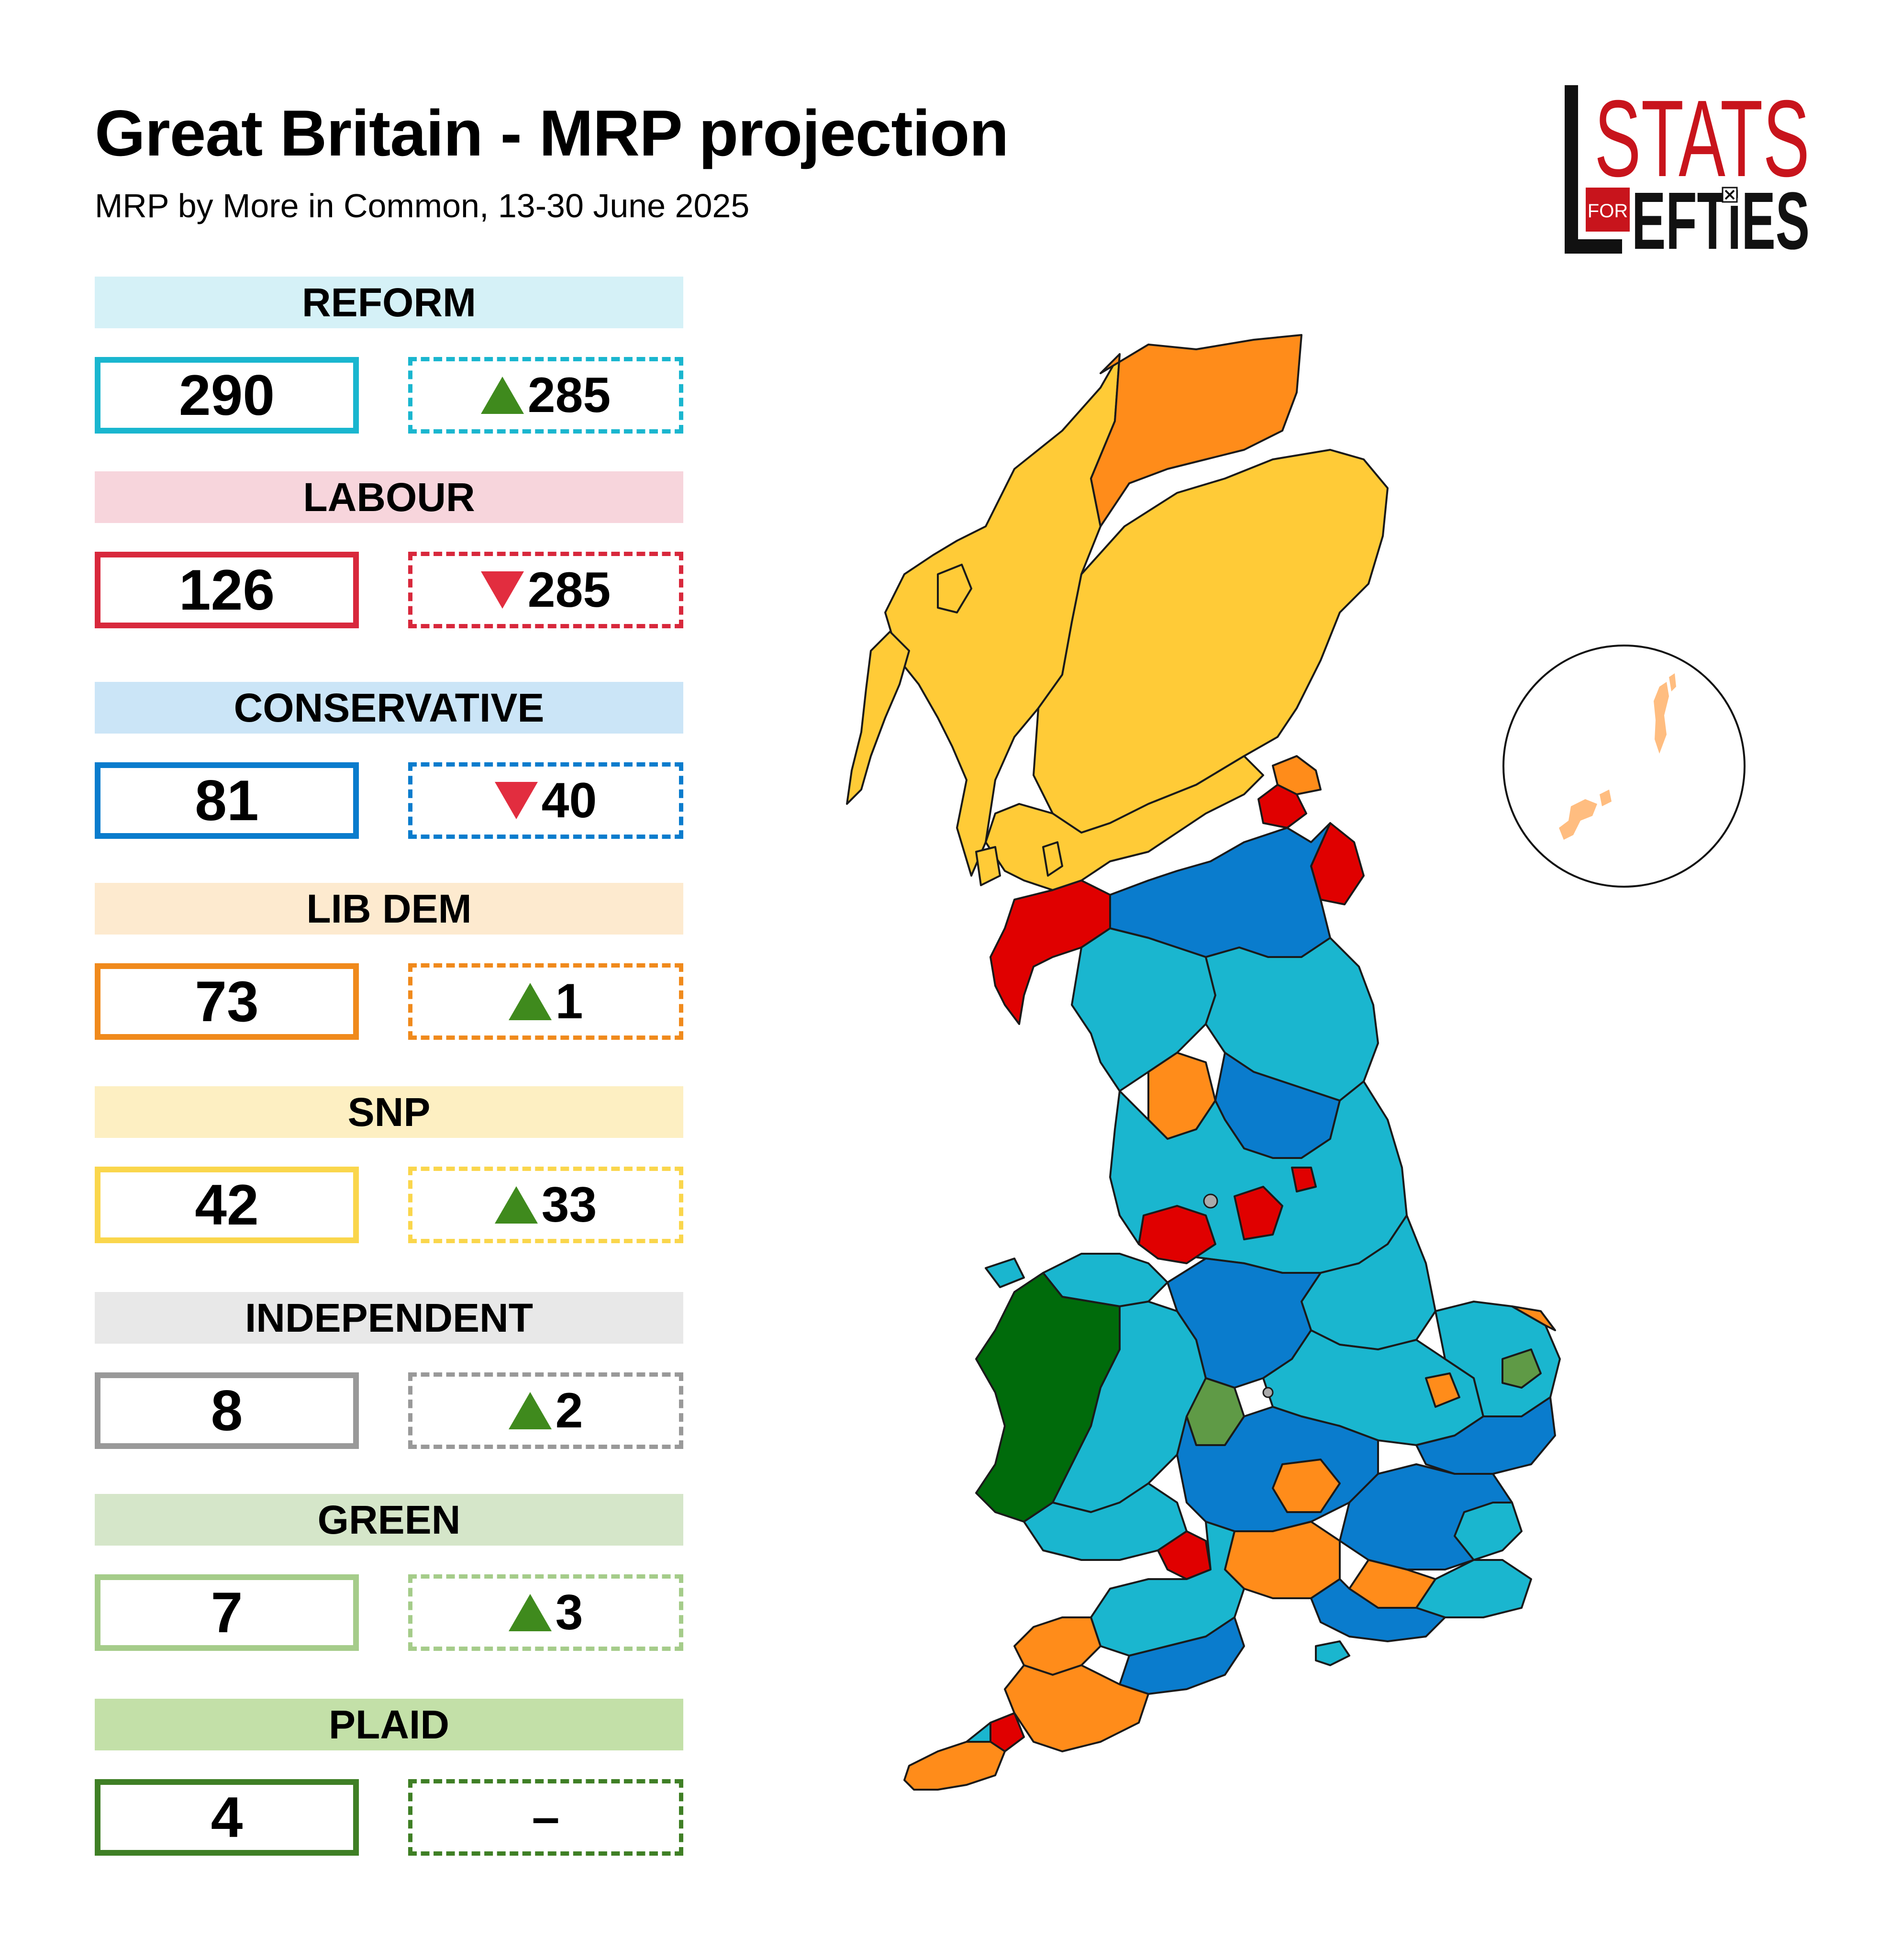 The image size is (1902, 1960). Describe the element at coordinates (1332, 1653) in the screenshot. I see `map-region-isle-of-wight` at that location.